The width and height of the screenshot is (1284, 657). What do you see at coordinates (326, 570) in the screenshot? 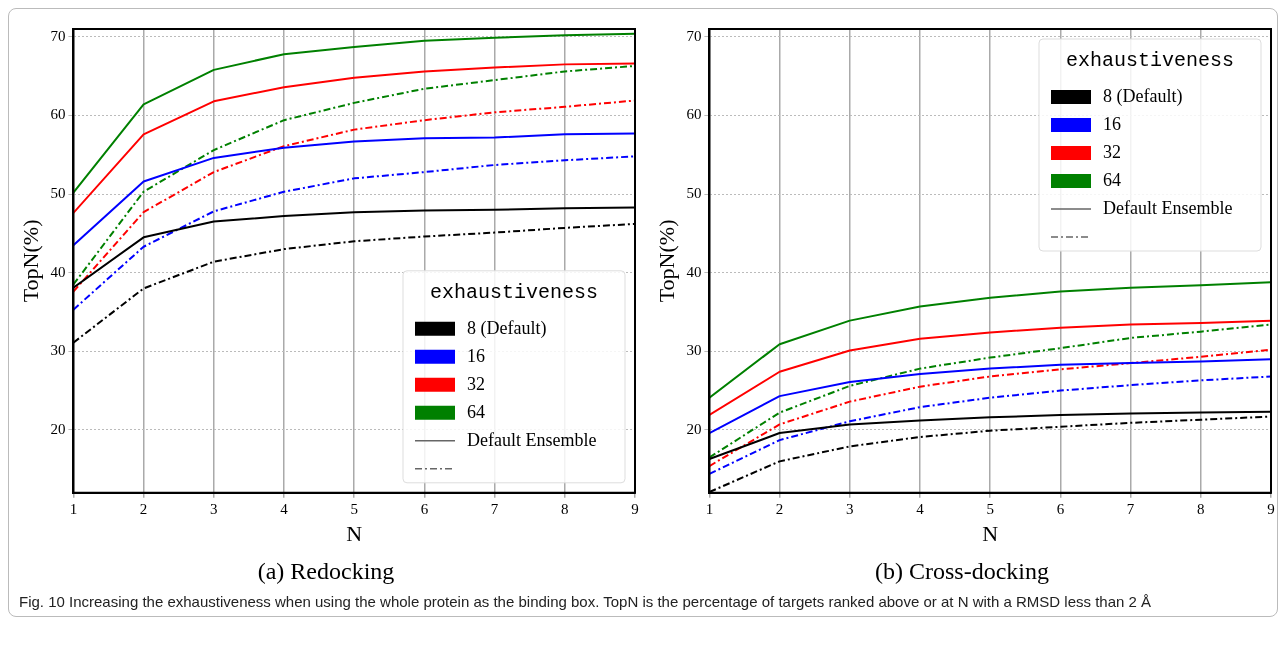
I see `text: (a) Redocking` at bounding box center [326, 570].